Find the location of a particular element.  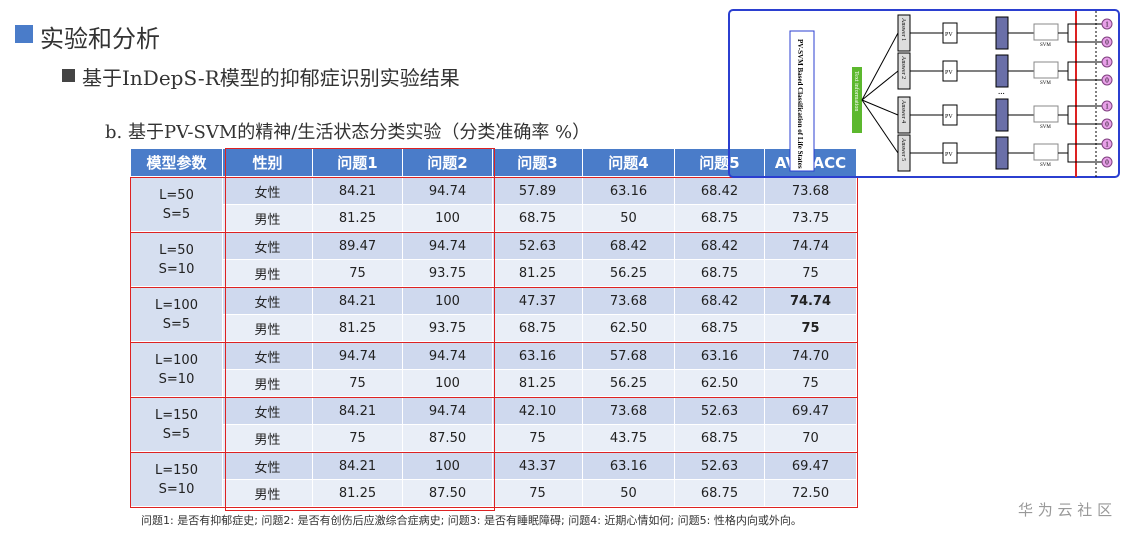

cell: 62.50 is located at coordinates (628, 328).